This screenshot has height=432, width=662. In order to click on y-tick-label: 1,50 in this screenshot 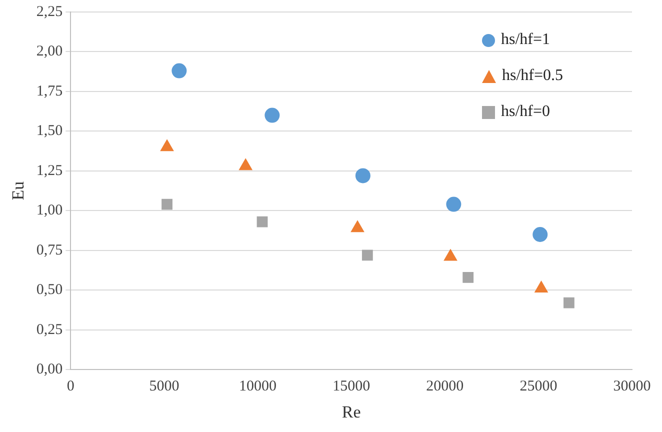, I will do `click(49, 131)`.